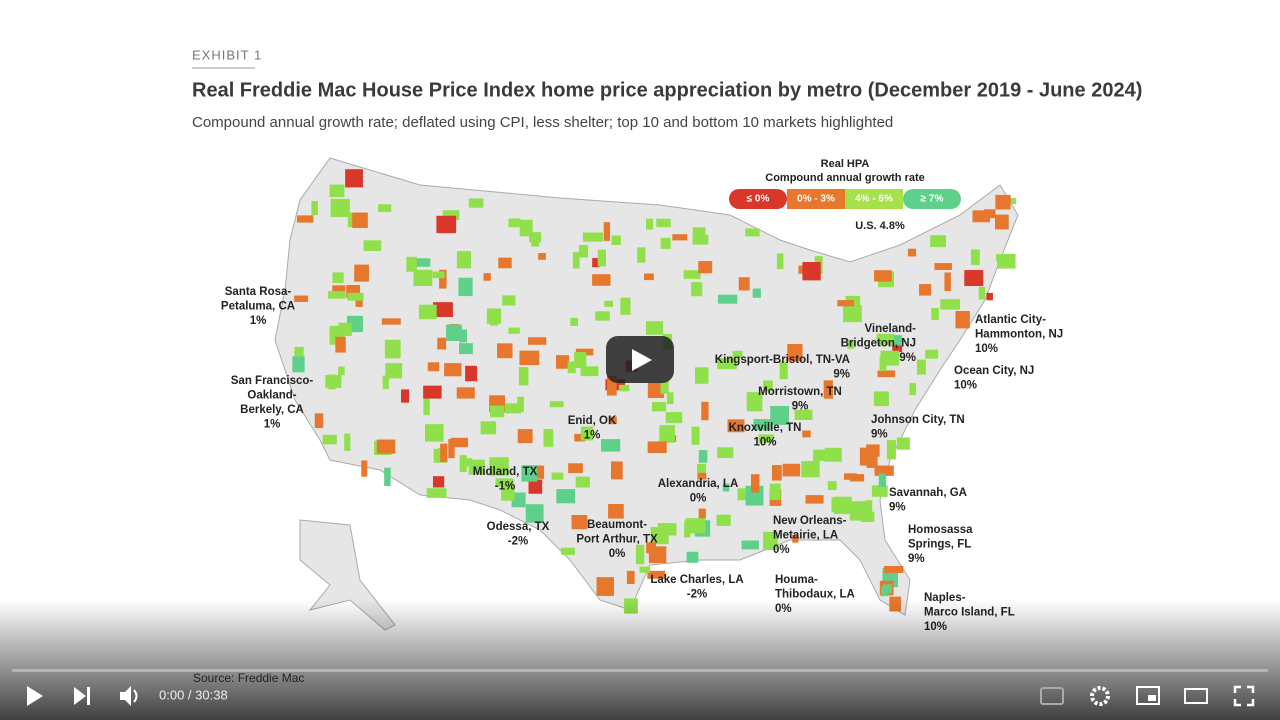 This screenshot has width=1280, height=720. I want to click on metro-label: Houma-, so click(796, 580).